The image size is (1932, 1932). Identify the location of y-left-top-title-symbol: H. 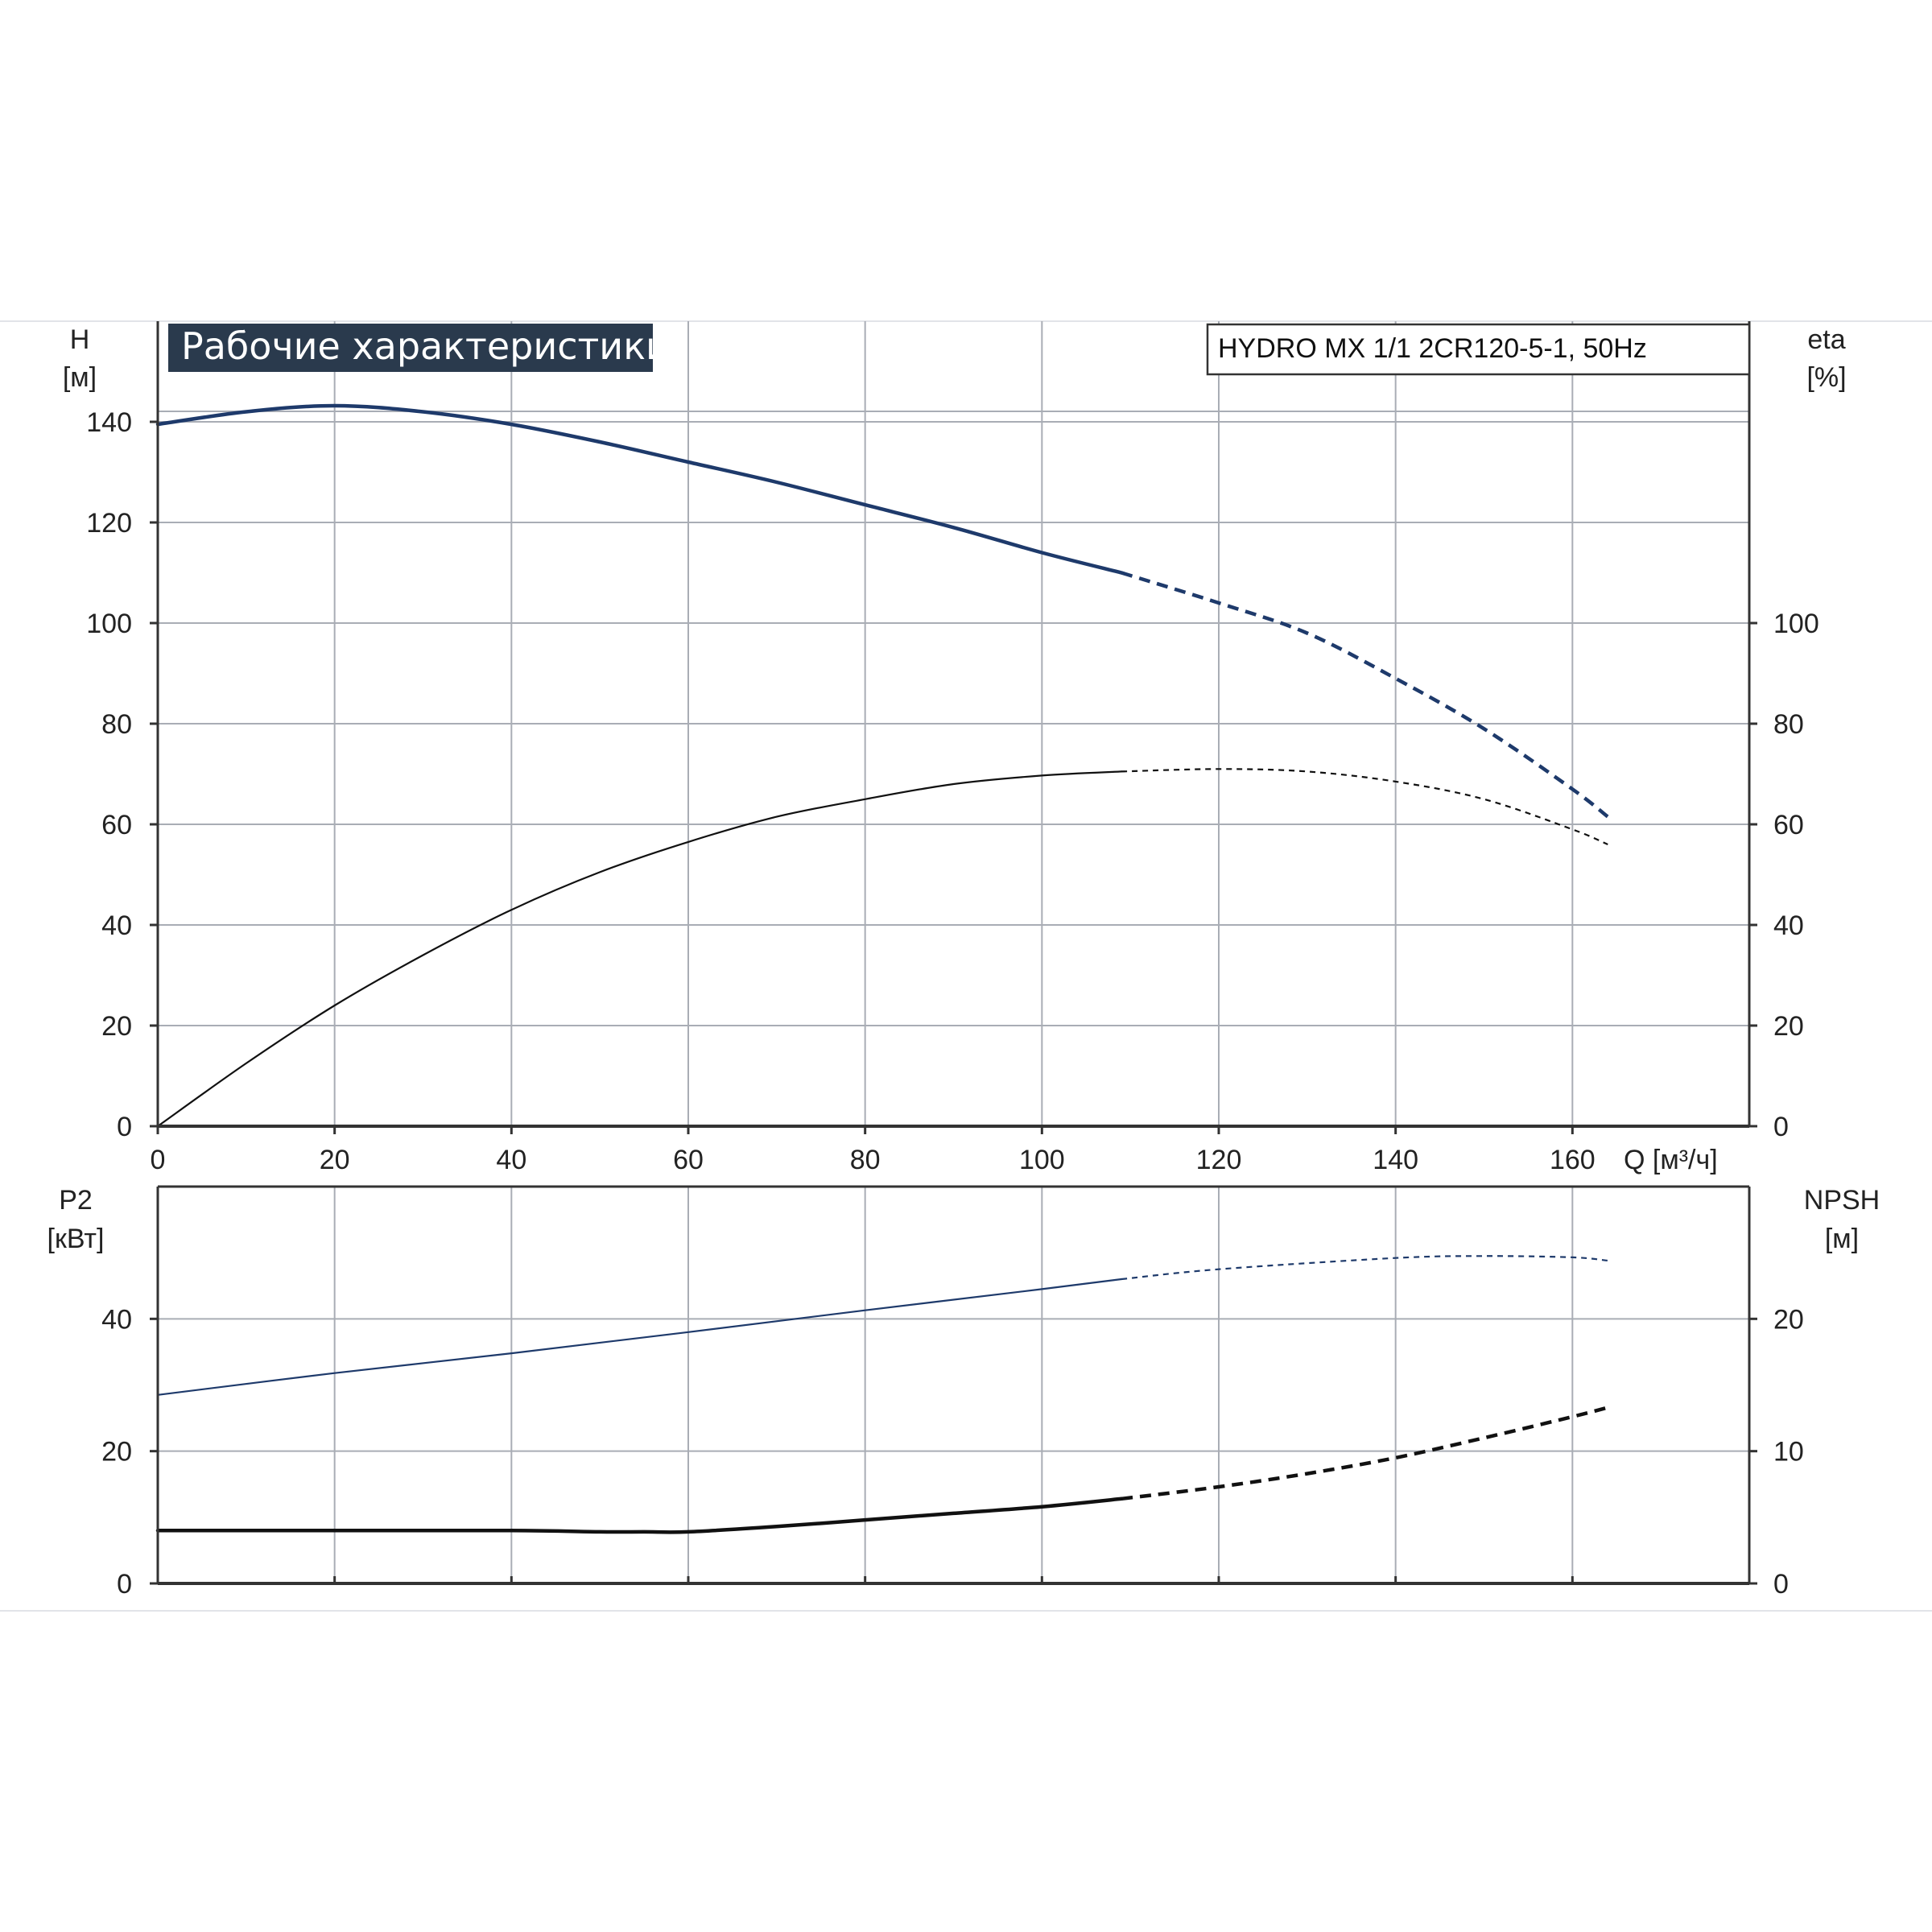
(80, 339).